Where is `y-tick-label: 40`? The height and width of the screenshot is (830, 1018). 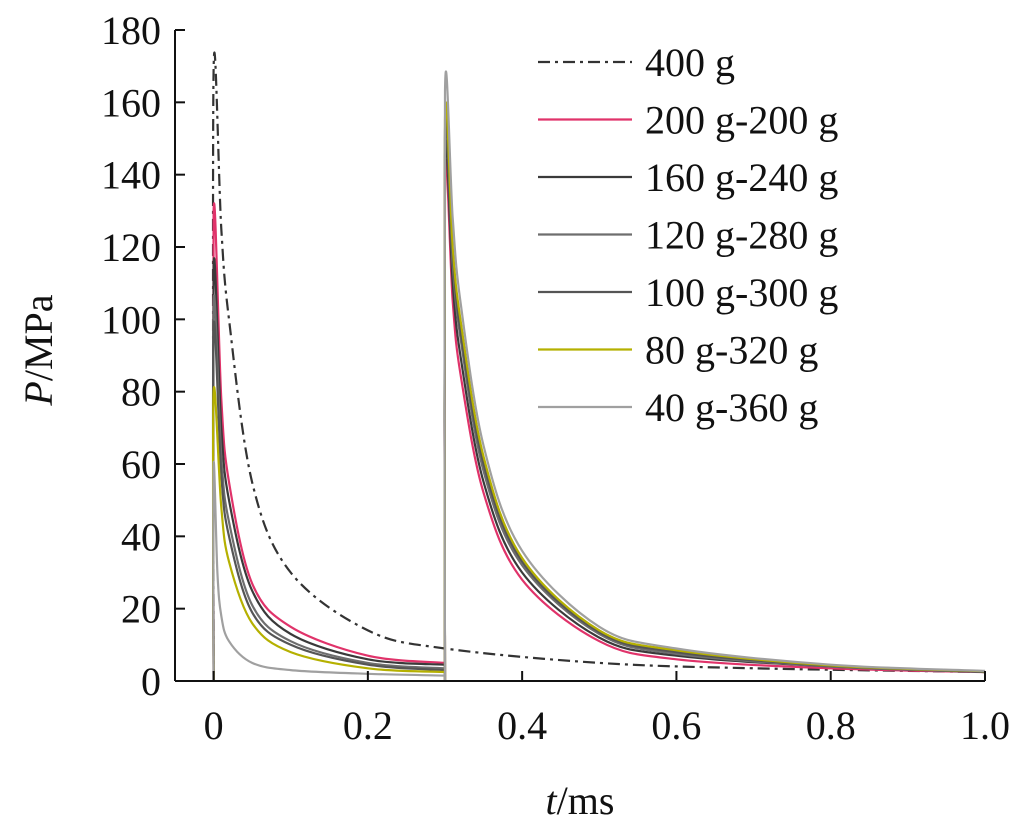 y-tick-label: 40 is located at coordinates (141, 536).